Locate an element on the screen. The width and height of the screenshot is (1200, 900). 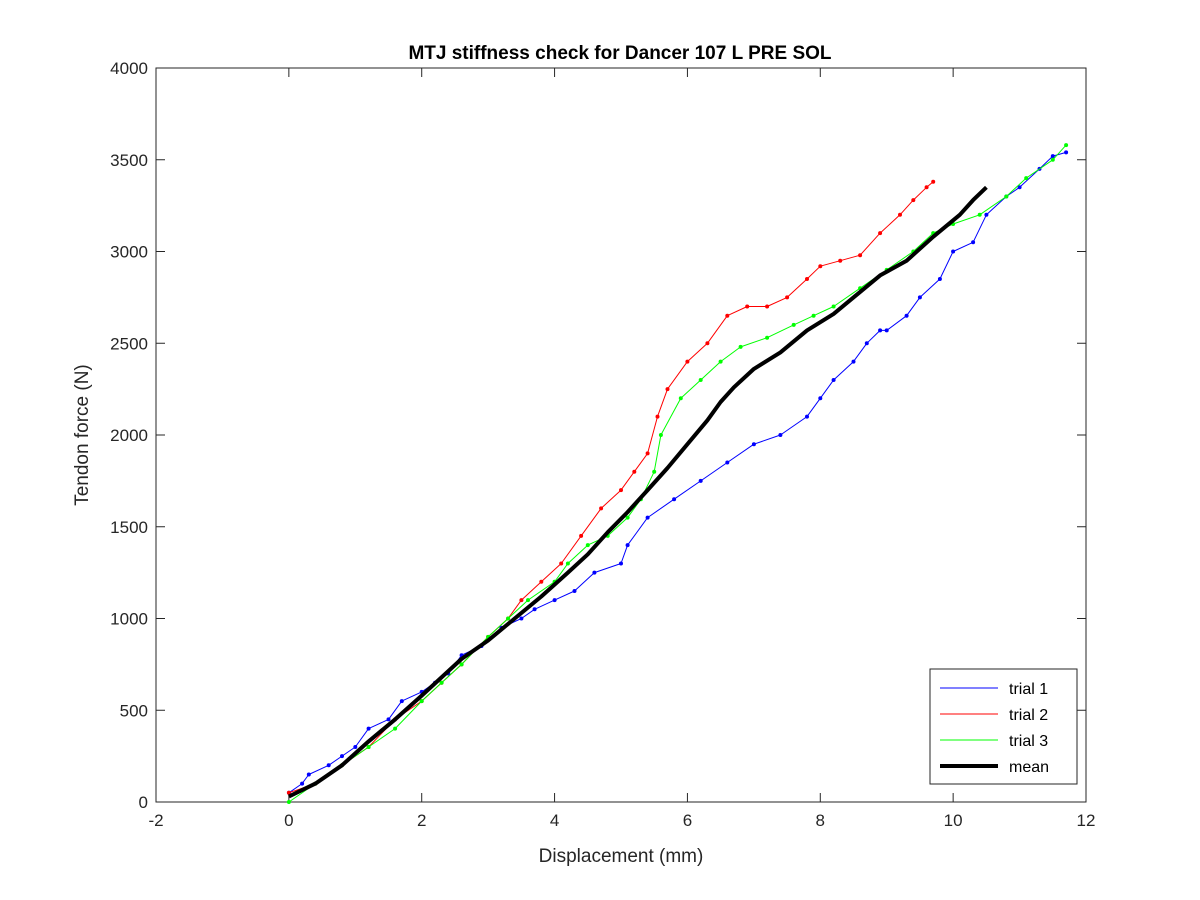
x-tick-label: -2 is located at coordinates (155, 820).